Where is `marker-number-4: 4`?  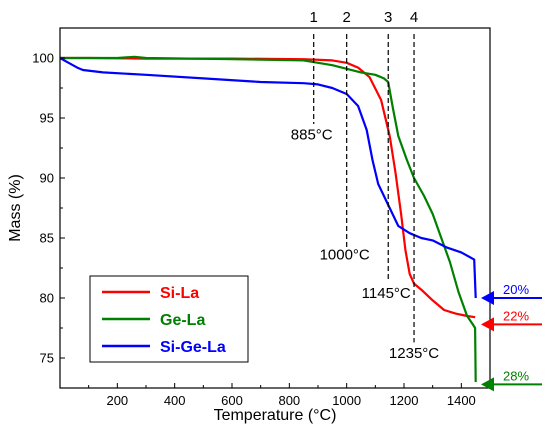 marker-number-4: 4 is located at coordinates (414, 17).